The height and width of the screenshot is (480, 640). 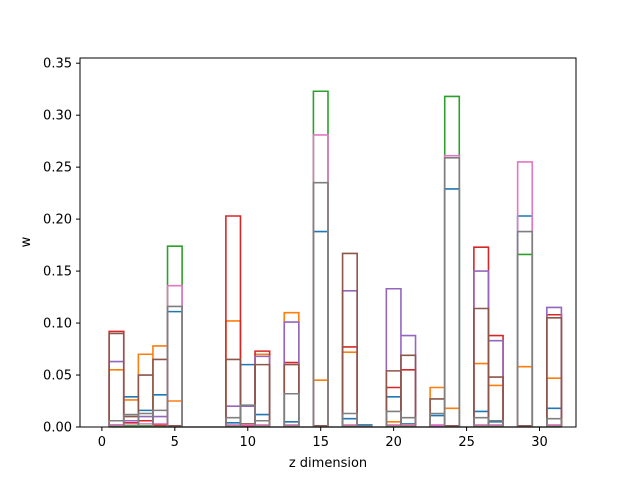 I want to click on x-tick-label: 30, so click(x=539, y=442).